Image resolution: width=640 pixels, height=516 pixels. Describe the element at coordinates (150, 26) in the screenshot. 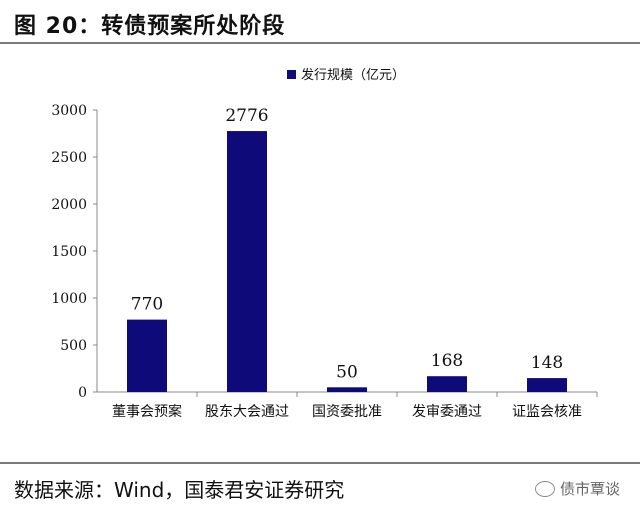

I see `page-title: 图 20：转债预案所处阶段` at that location.